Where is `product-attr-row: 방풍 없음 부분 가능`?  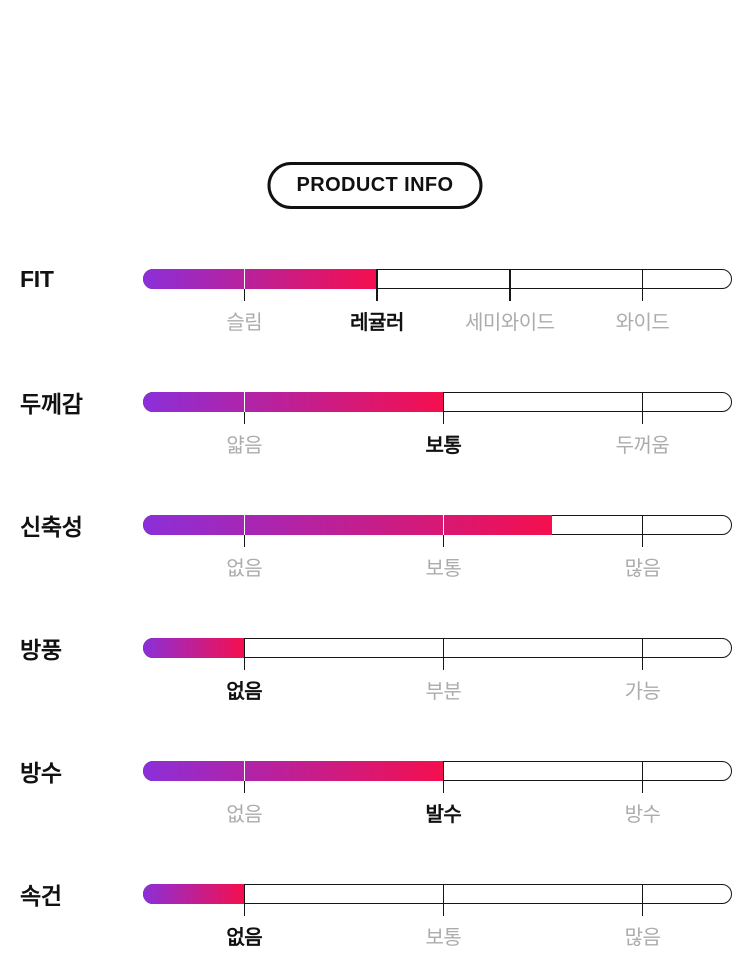
product-attr-row: 방풍 없음 부분 가능 is located at coordinates (375, 678).